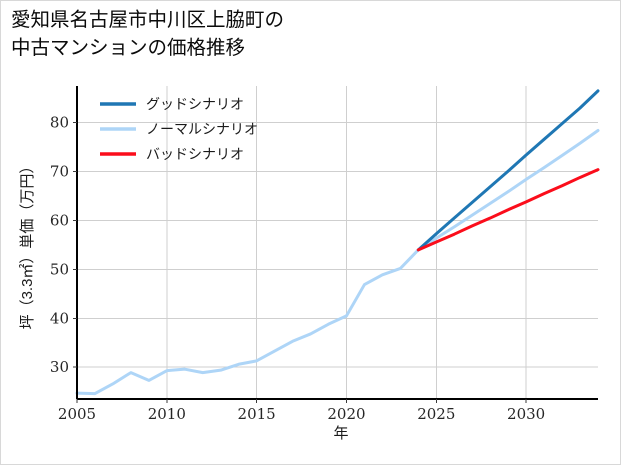  What do you see at coordinates (301, 411) in the screenshot?
I see `x-tick-labels: 2005 2010 2015 2020 2025 2030` at bounding box center [301, 411].